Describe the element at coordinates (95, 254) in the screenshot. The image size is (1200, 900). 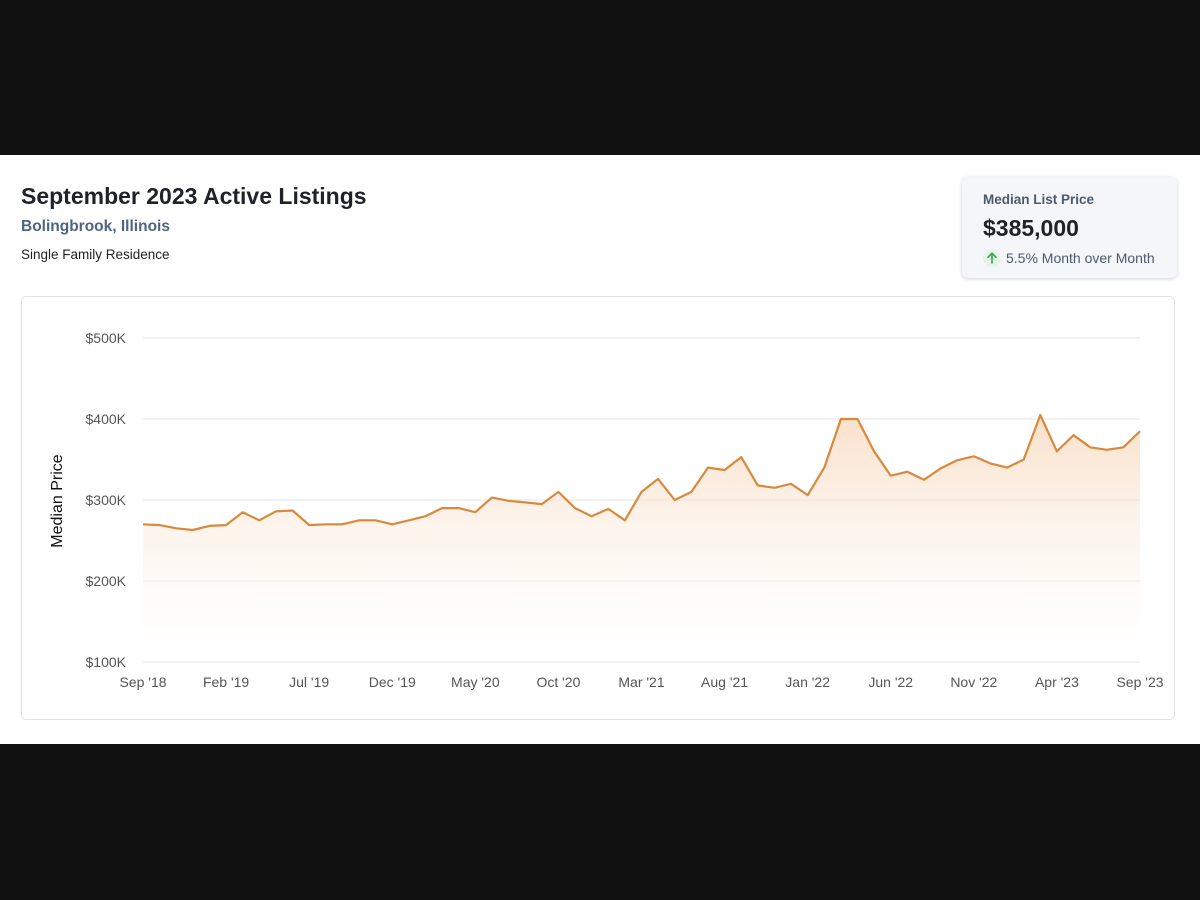
I see `property-type-label: Single Family Residence` at that location.